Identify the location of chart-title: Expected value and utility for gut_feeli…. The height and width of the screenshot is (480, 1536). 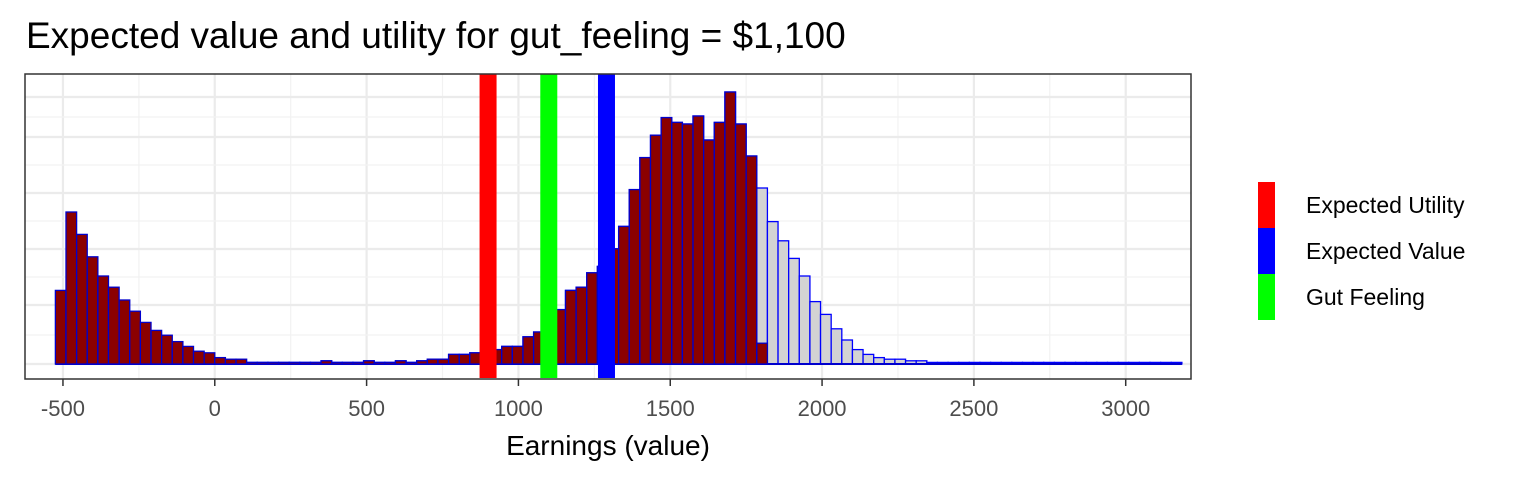
(436, 35).